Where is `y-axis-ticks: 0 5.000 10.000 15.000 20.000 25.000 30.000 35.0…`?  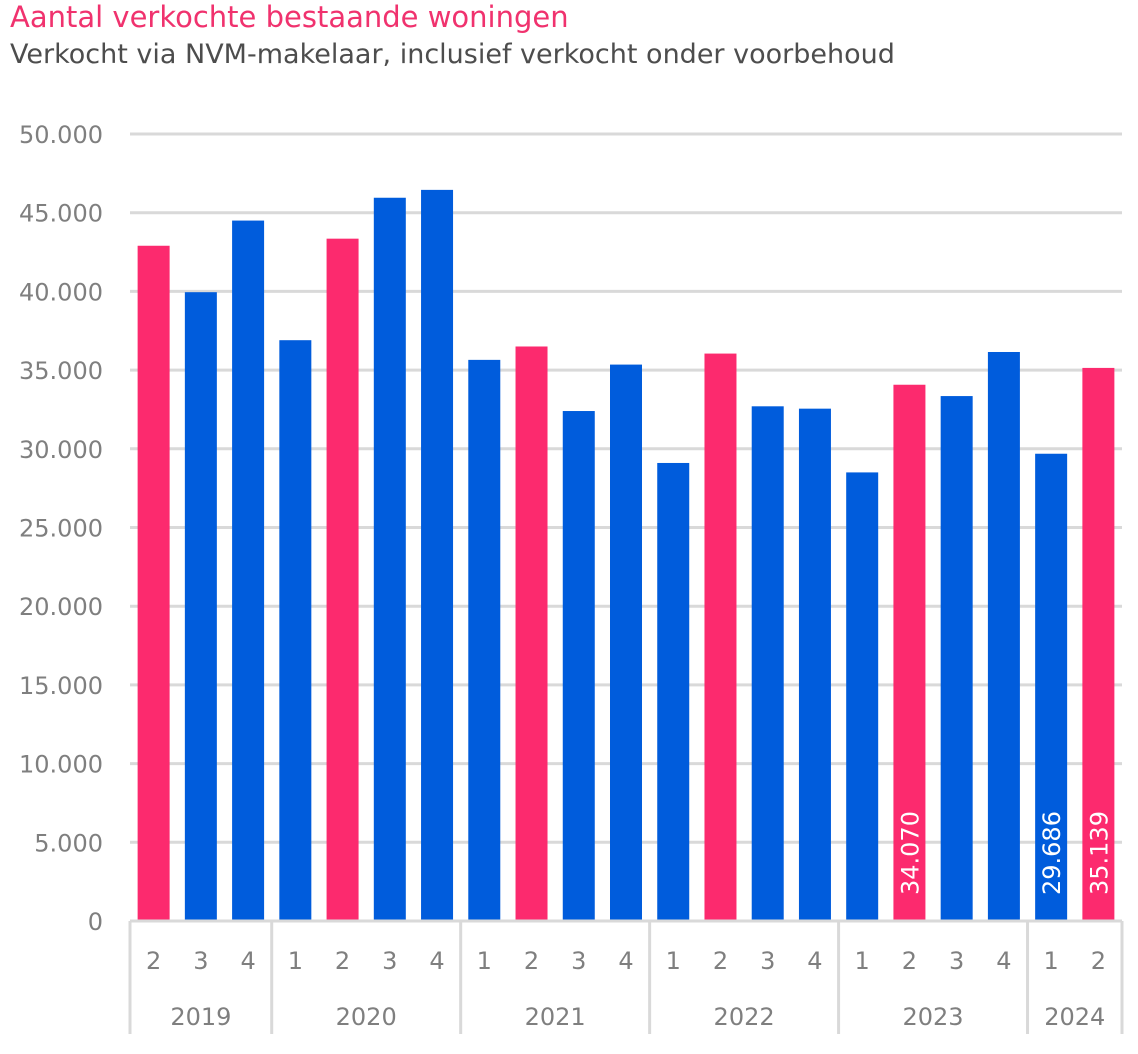 y-axis-ticks: 0 5.000 10.000 15.000 20.000 25.000 30.000 35.0… is located at coordinates (61, 528).